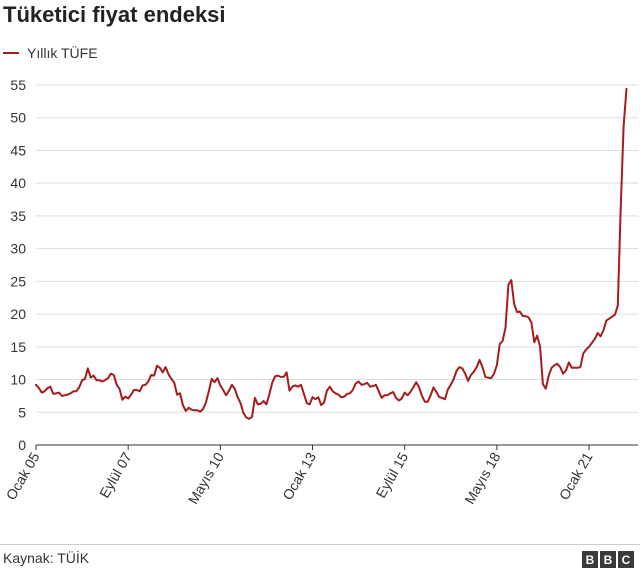 Image resolution: width=640 pixels, height=573 pixels. What do you see at coordinates (392, 474) in the screenshot?
I see `x-tick-label: Eylül 15` at bounding box center [392, 474].